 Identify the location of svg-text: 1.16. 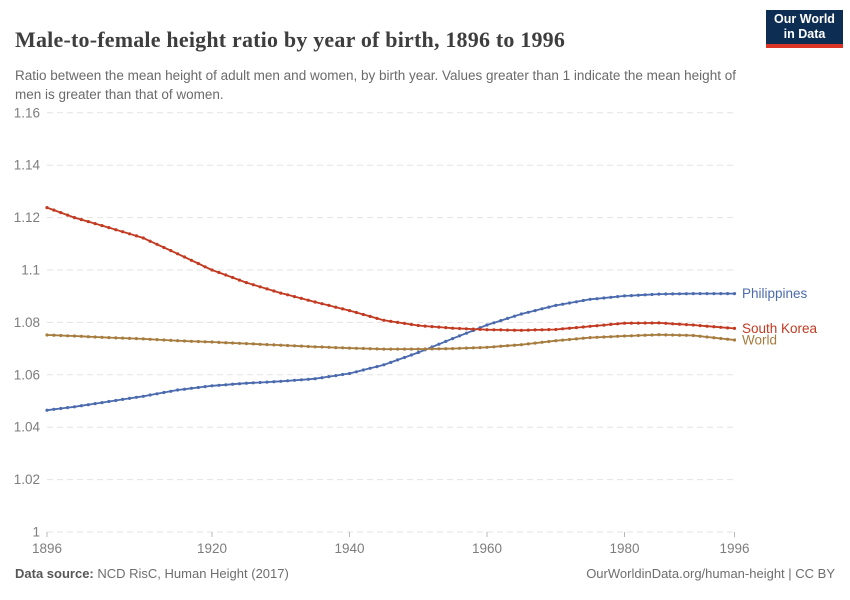
(27, 112).